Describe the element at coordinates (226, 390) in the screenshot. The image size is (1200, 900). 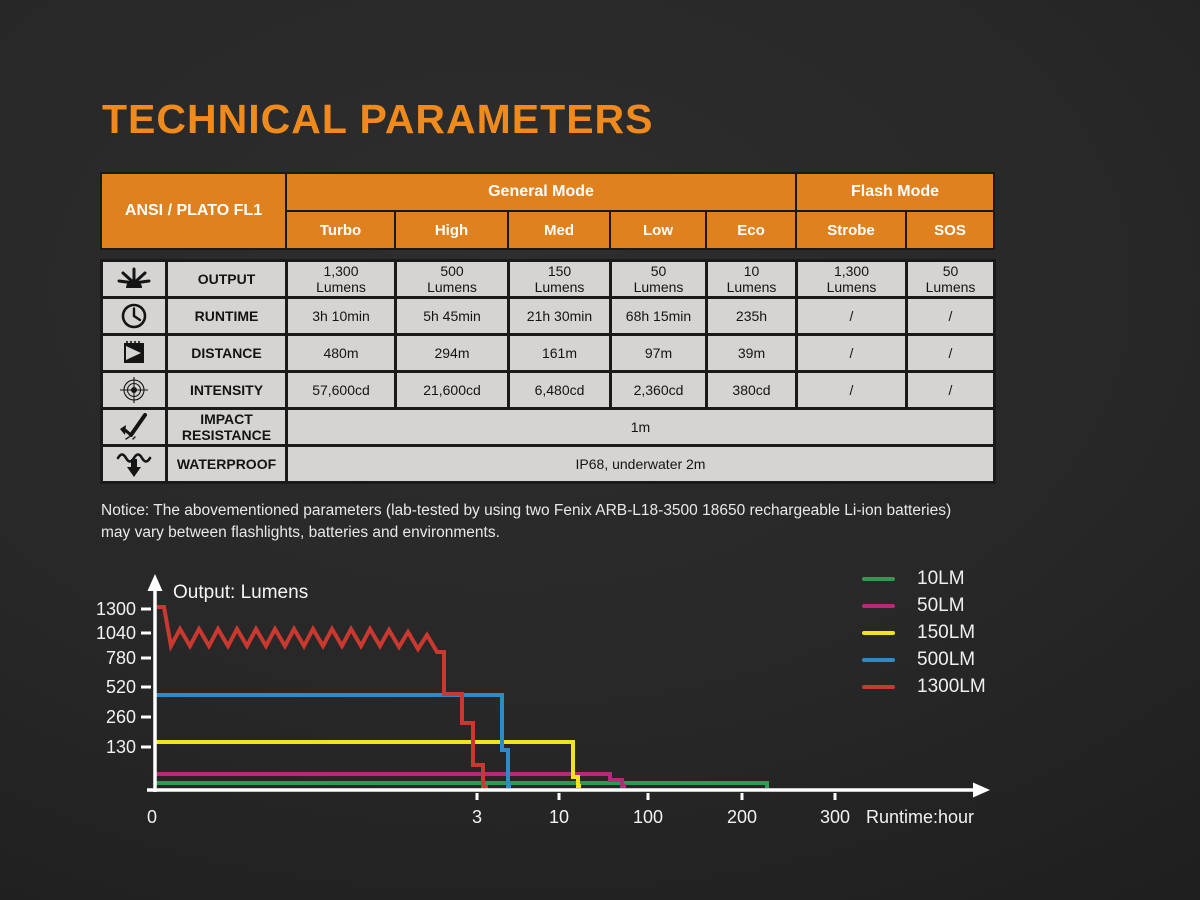
I see `spec-label-intensity: INTENSITY` at that location.